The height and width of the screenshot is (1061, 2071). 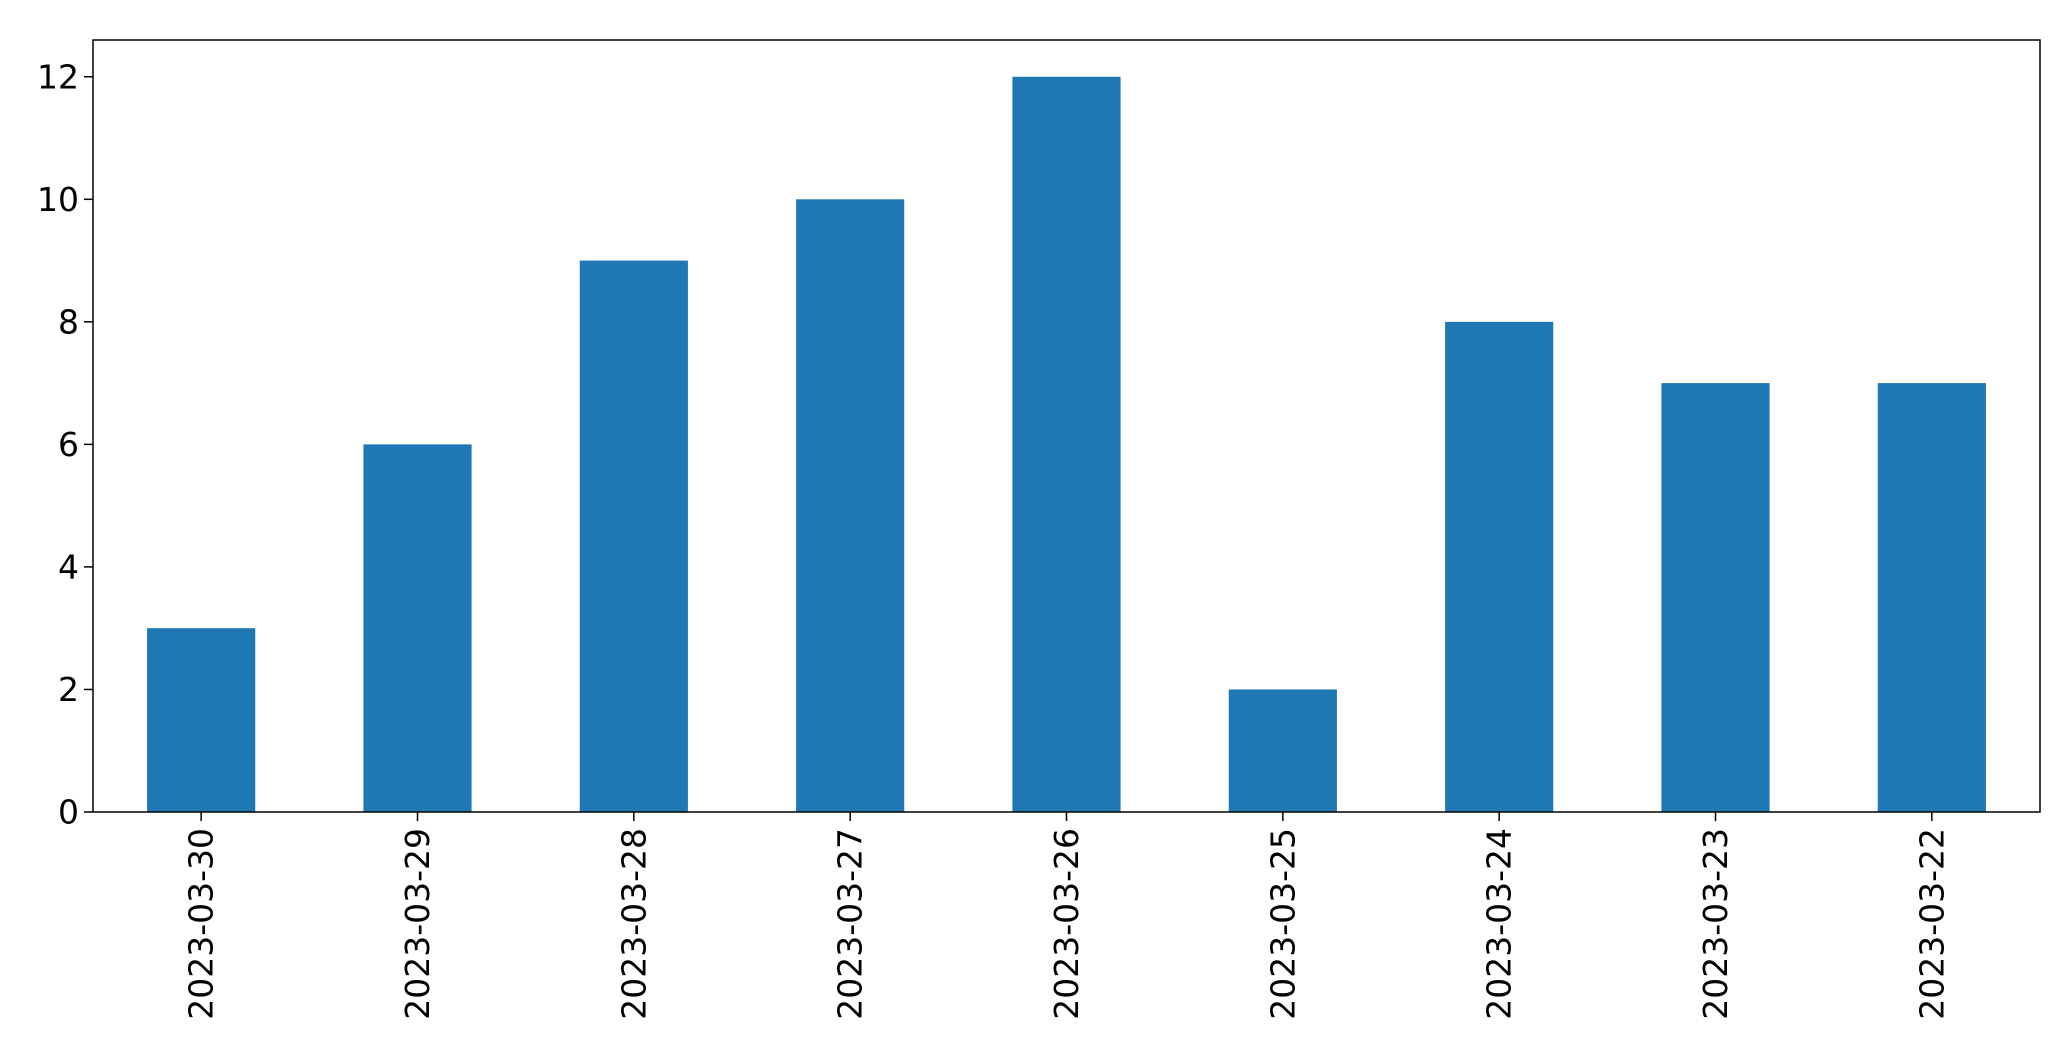 What do you see at coordinates (1715, 924) in the screenshot?
I see `x-tick-label: 2023-03-23` at bounding box center [1715, 924].